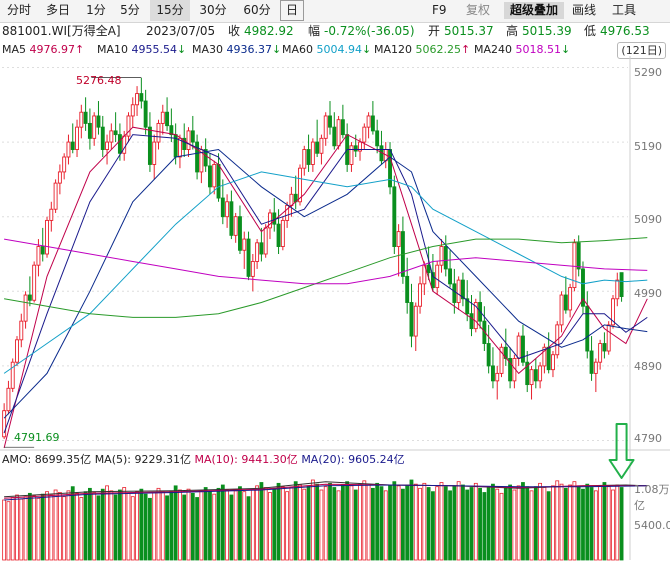 This screenshot has height=564, width=670. I want to click on ma30-label: MA30, so click(208, 49).